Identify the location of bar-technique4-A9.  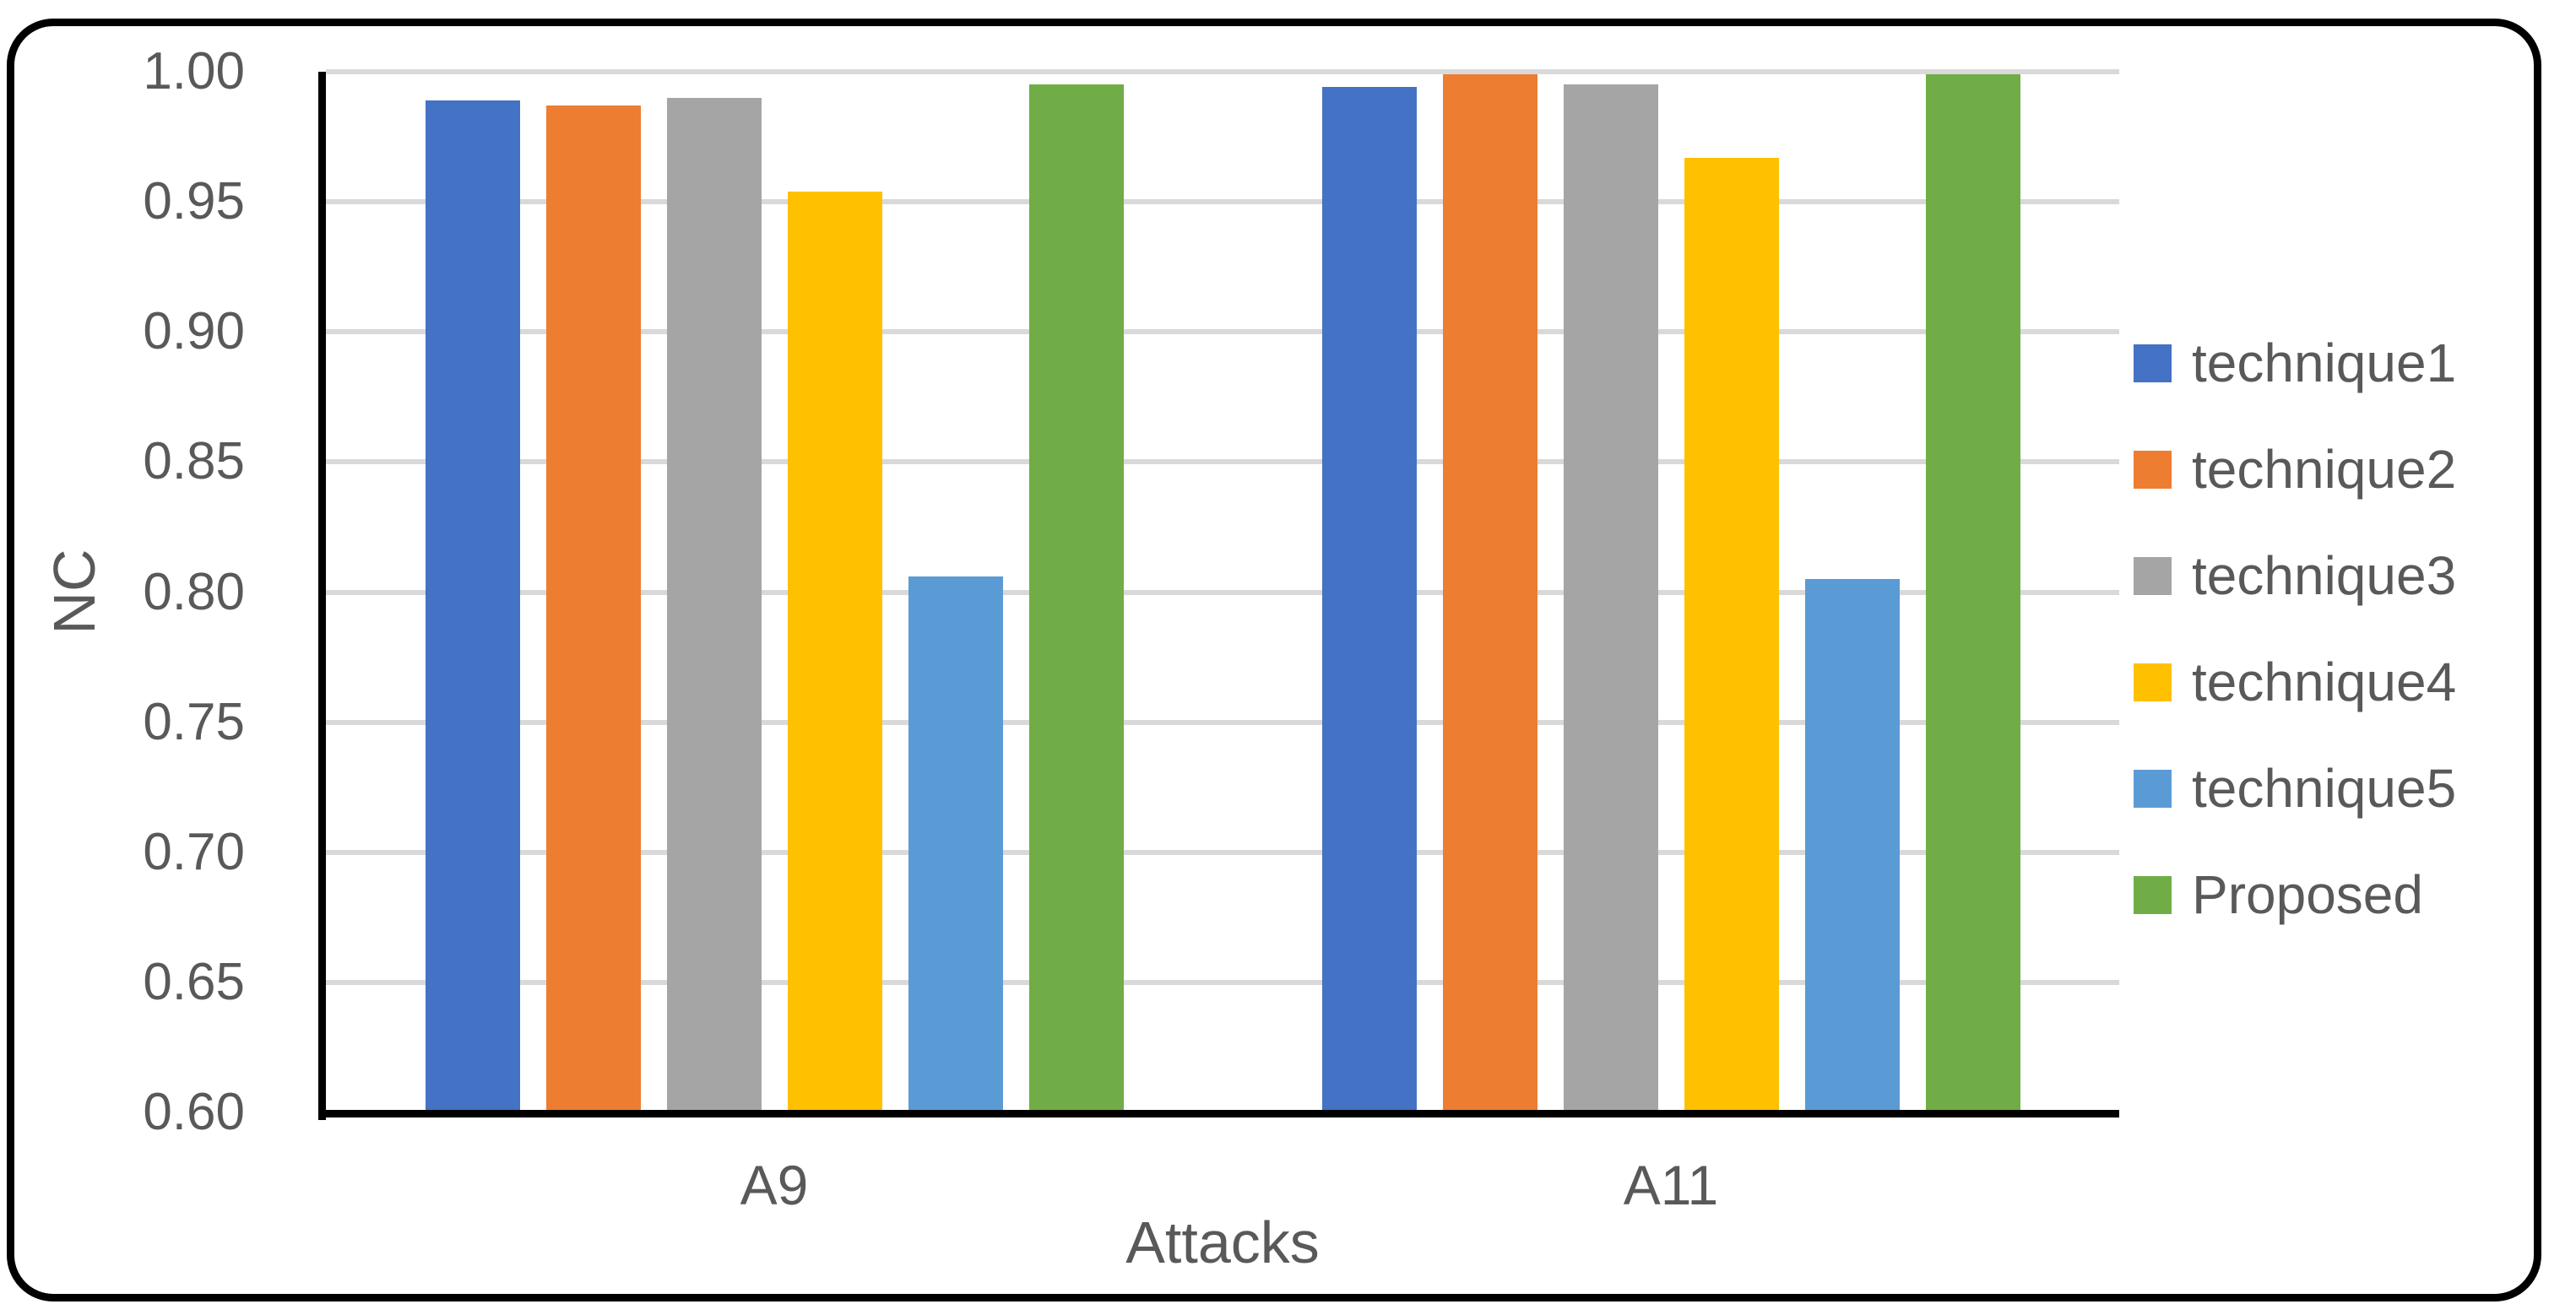
(835, 651).